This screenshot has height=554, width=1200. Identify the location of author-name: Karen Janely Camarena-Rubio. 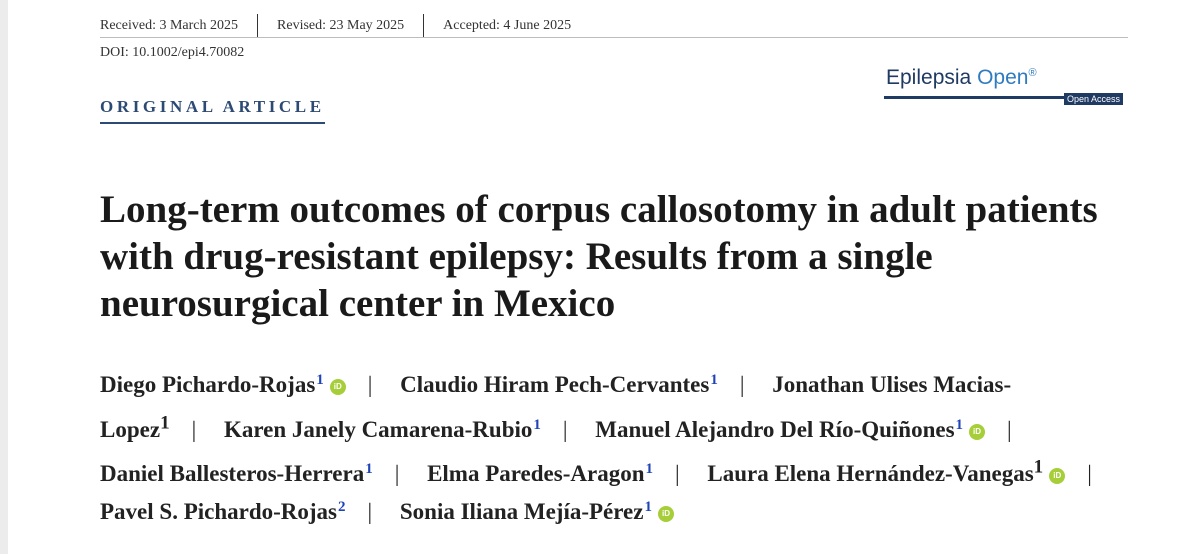
(378, 429).